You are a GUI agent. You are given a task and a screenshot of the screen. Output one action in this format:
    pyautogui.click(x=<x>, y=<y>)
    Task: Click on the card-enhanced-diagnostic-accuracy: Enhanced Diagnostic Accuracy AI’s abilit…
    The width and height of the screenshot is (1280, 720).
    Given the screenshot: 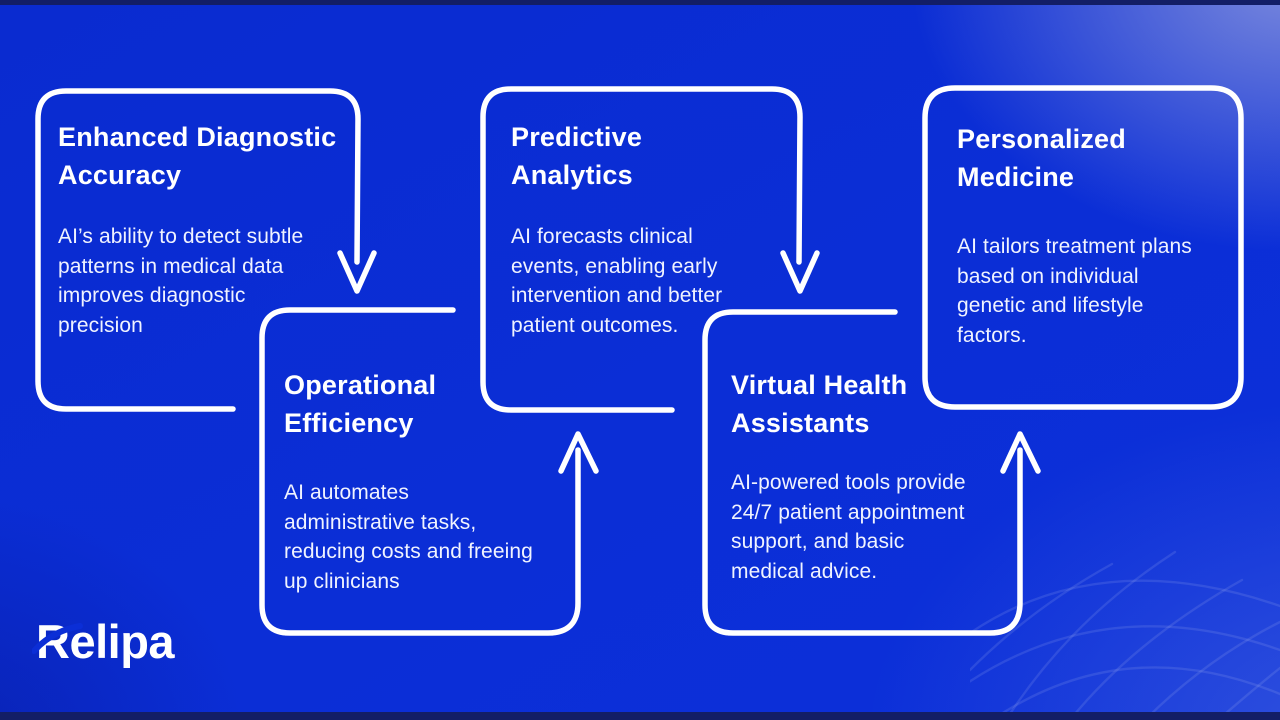 What is the action you would take?
    pyautogui.click(x=197, y=229)
    